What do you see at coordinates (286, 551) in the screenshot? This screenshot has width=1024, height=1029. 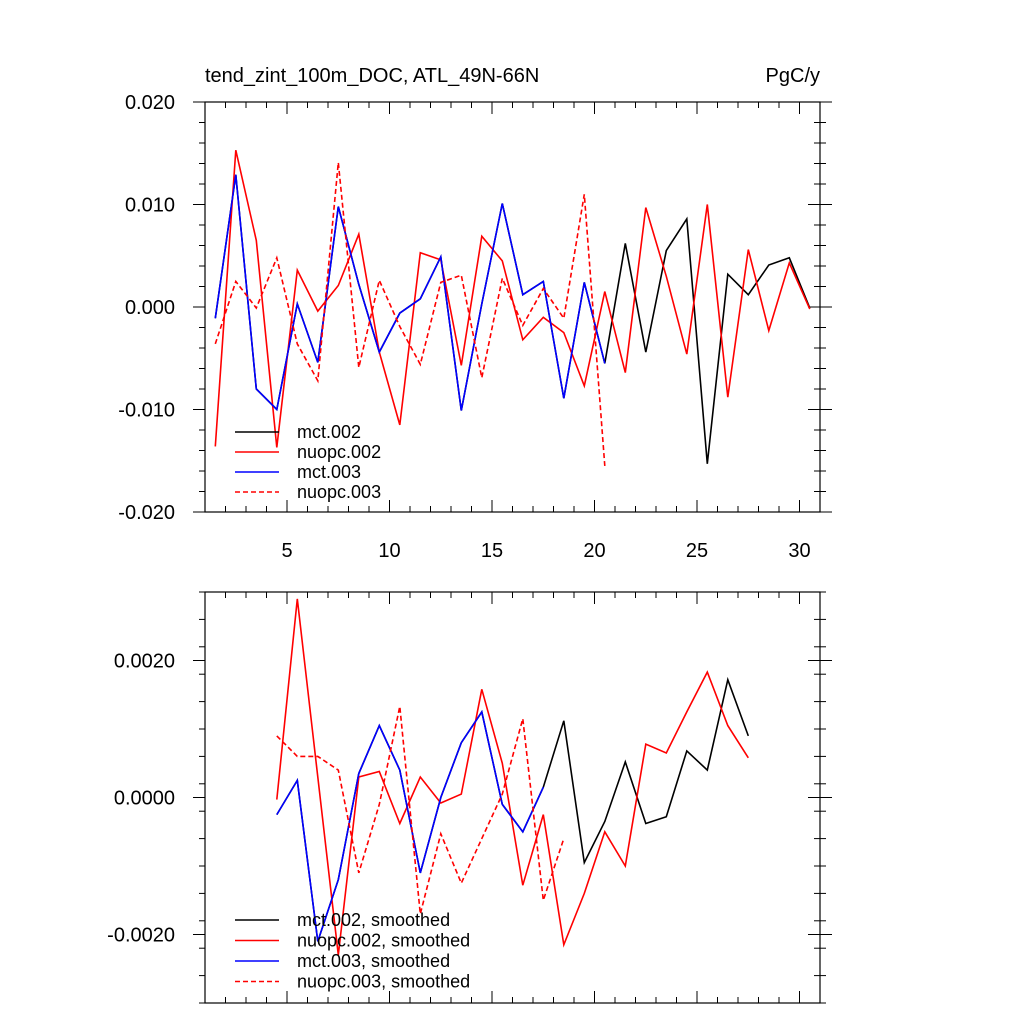 I see `x-tick-label: 5` at bounding box center [286, 551].